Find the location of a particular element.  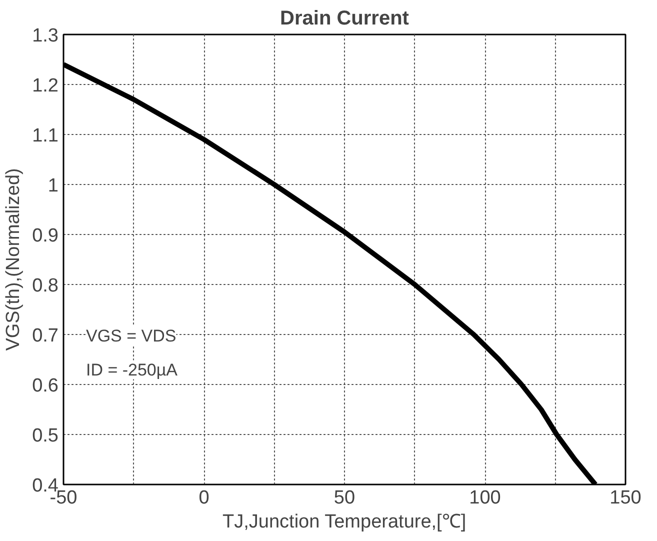

y-tick-label: 0.8 is located at coordinates (45, 286).